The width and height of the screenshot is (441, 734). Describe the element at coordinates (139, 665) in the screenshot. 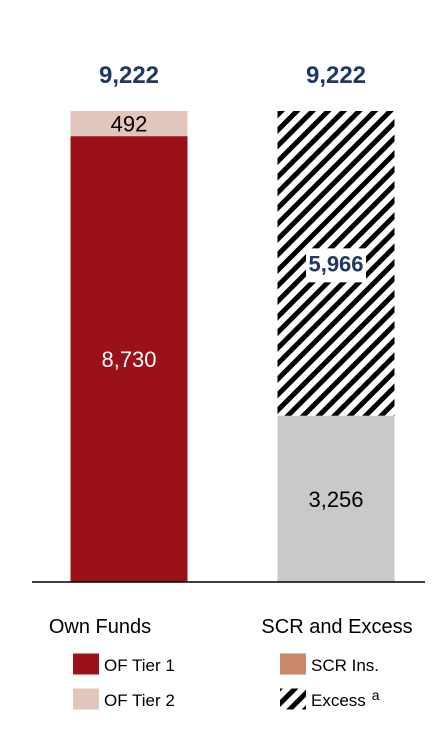

I see `legend-label-of-tier-1: OF Tier 1` at that location.